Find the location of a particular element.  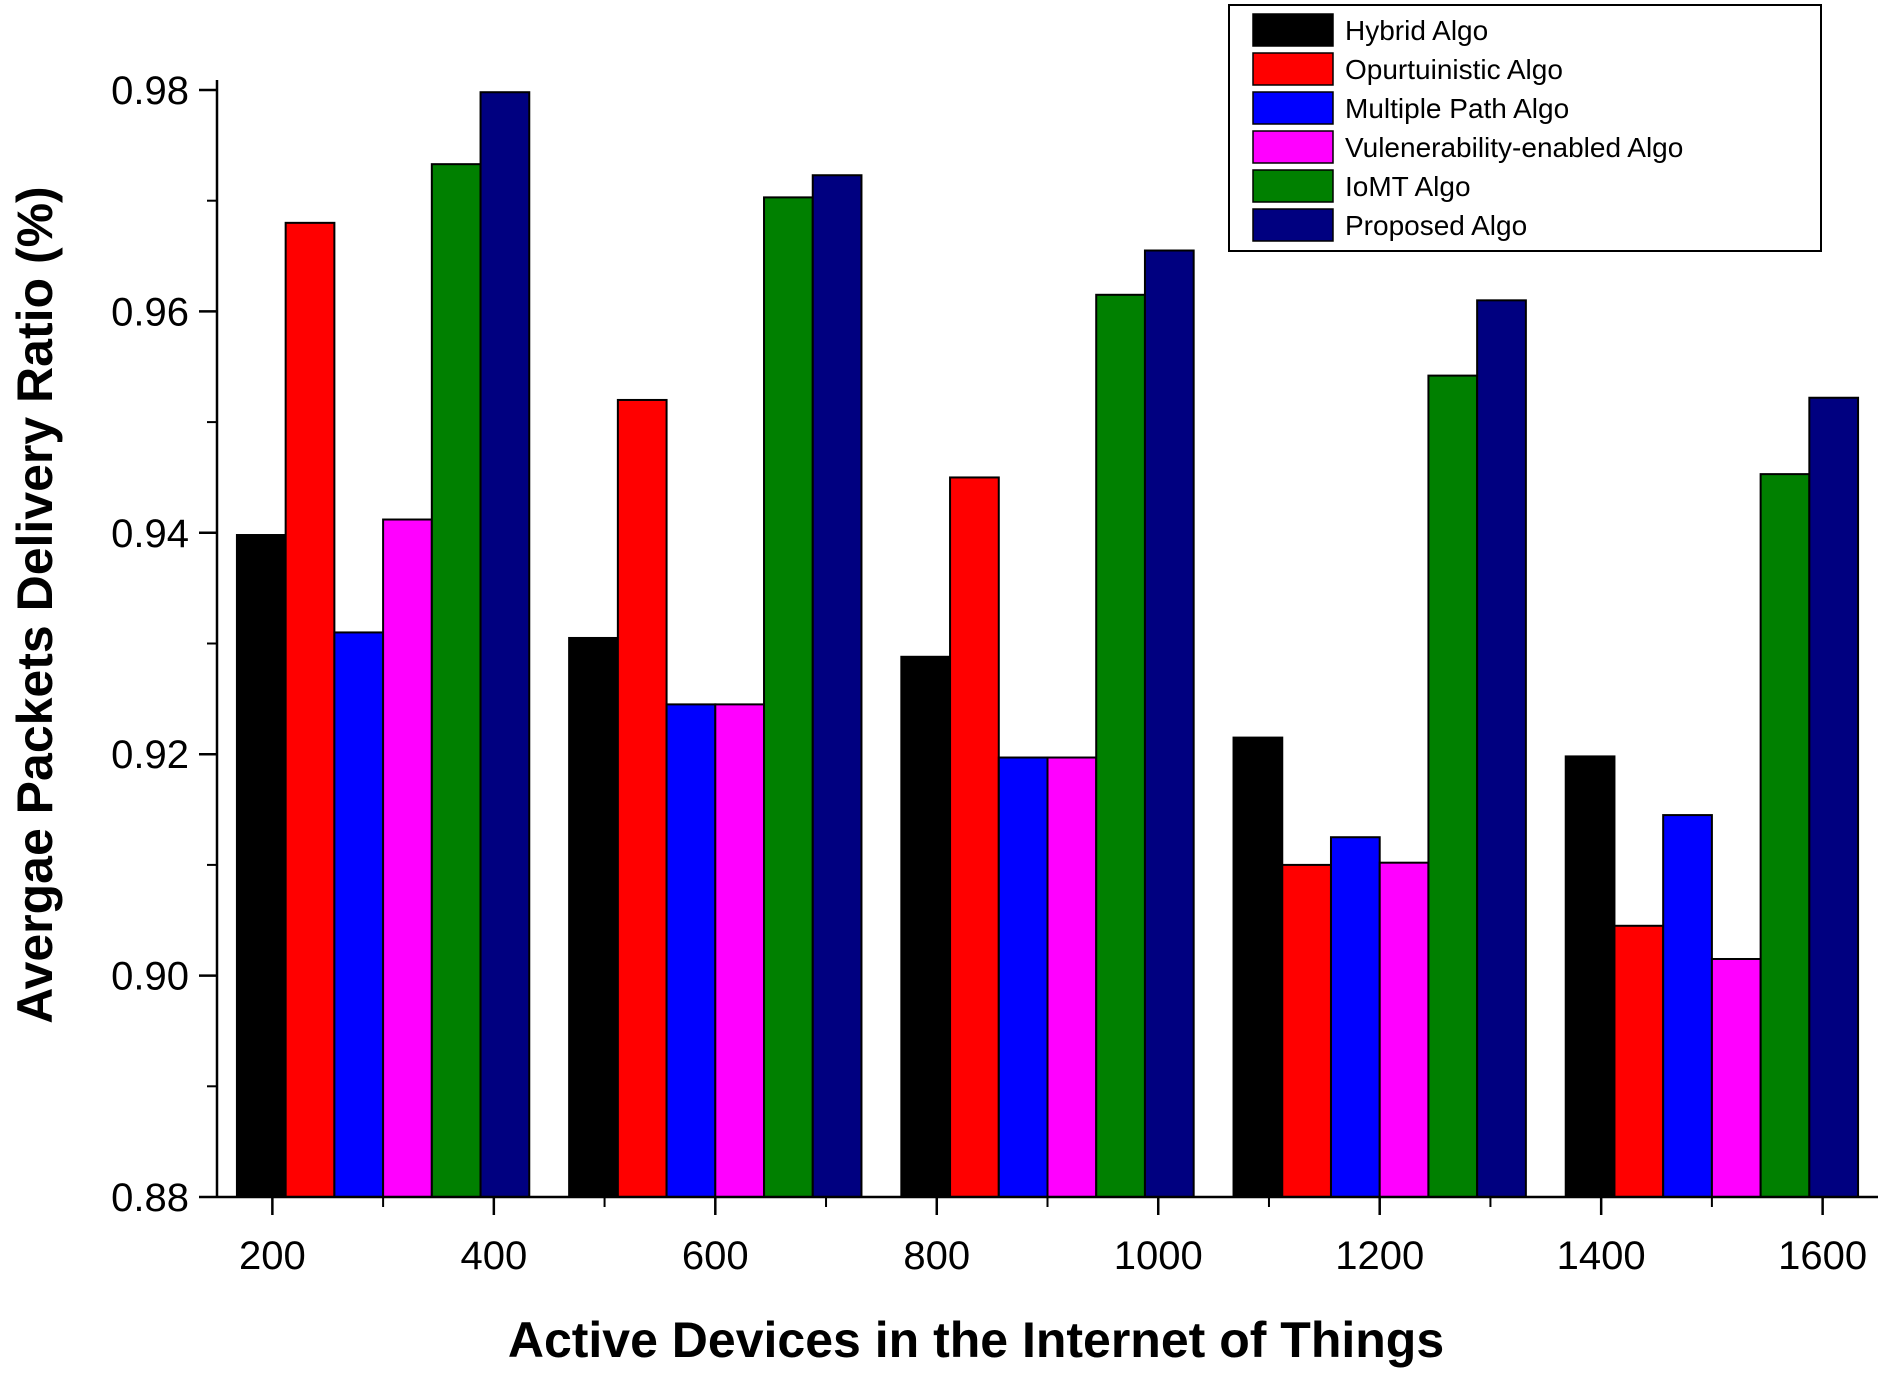

x-tick-label: 400 is located at coordinates (493, 1256).